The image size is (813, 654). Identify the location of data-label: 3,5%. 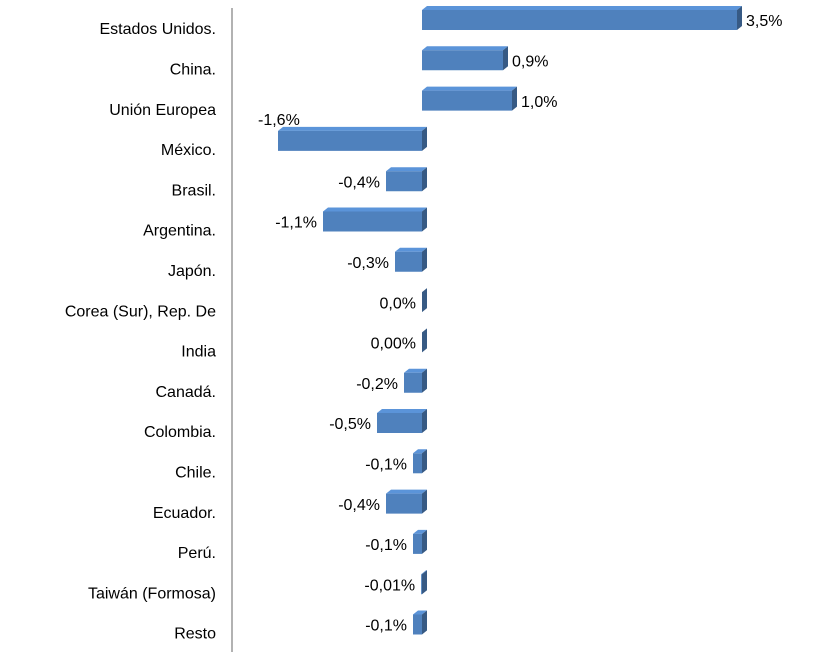
(764, 21).